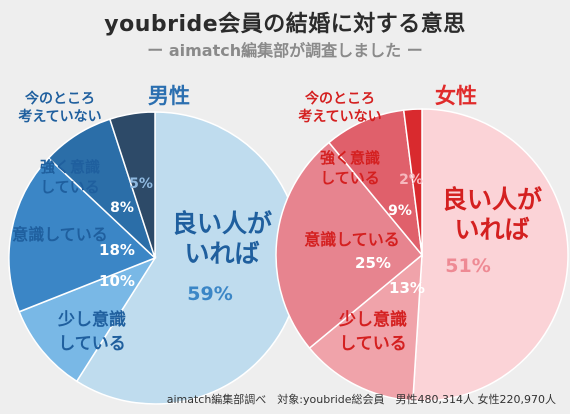 This screenshot has height=414, width=570. I want to click on slice-percent-label: 8%, so click(122, 208).